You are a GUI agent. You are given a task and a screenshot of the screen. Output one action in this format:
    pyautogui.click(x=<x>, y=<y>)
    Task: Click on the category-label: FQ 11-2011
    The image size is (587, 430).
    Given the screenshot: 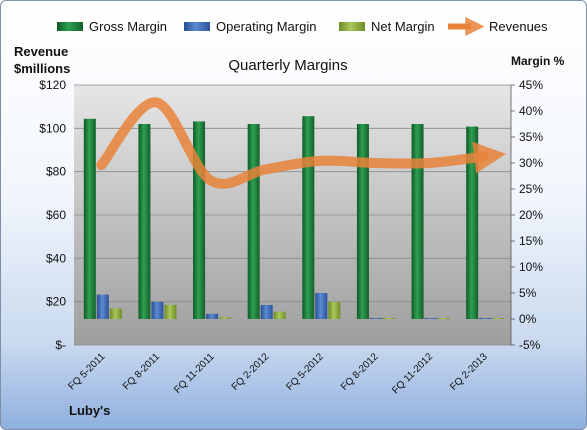 What is the action you would take?
    pyautogui.click(x=194, y=373)
    